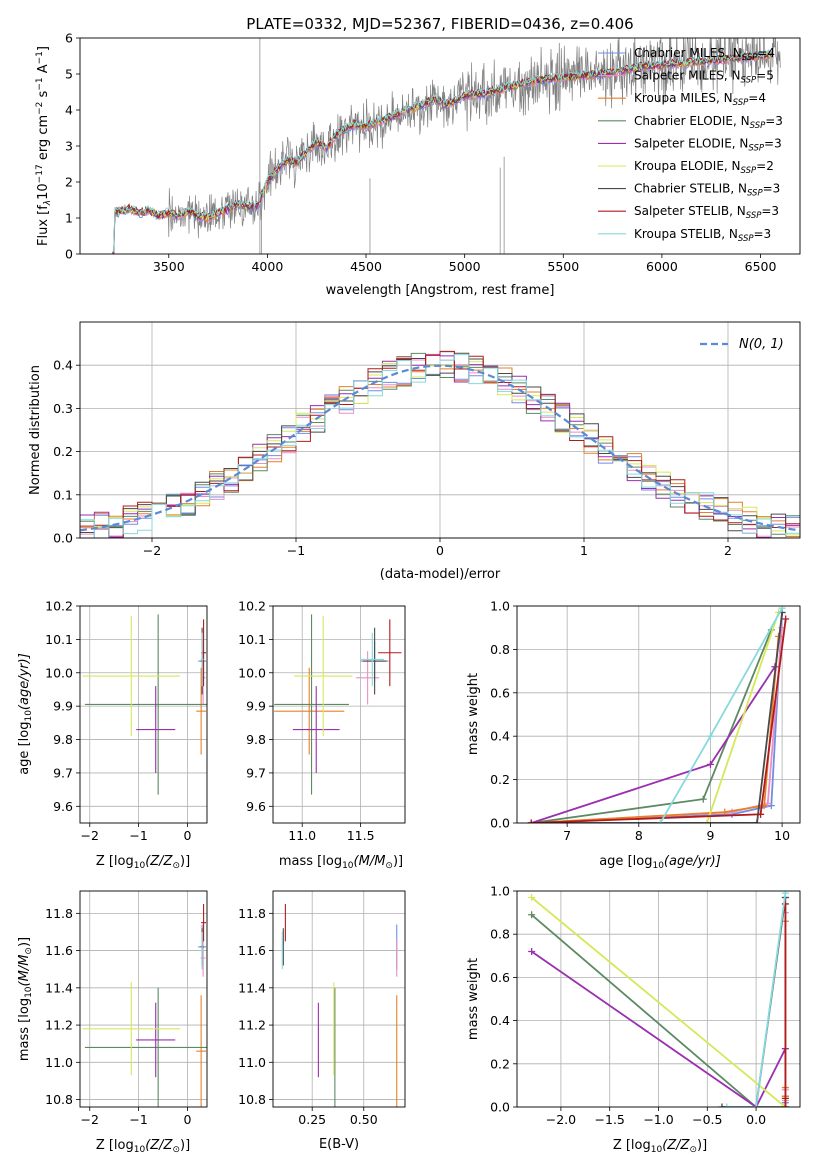 The image size is (819, 1170). I want to click on massweight_vs_Z-ytick-label-2: 0.4, so click(500, 1020).